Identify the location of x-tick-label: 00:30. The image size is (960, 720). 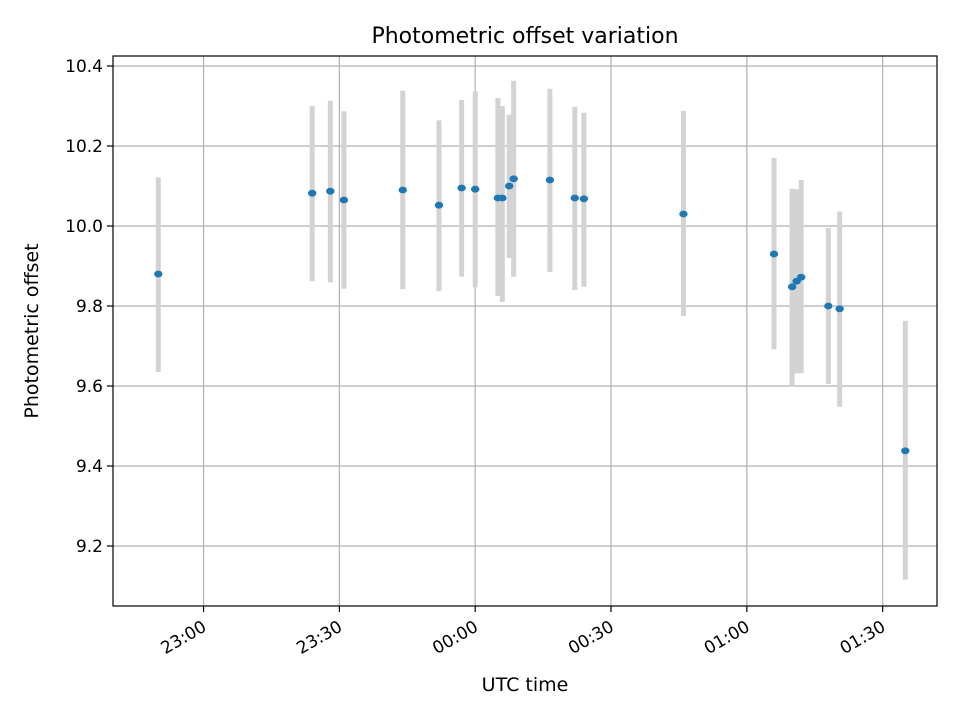
(591, 638).